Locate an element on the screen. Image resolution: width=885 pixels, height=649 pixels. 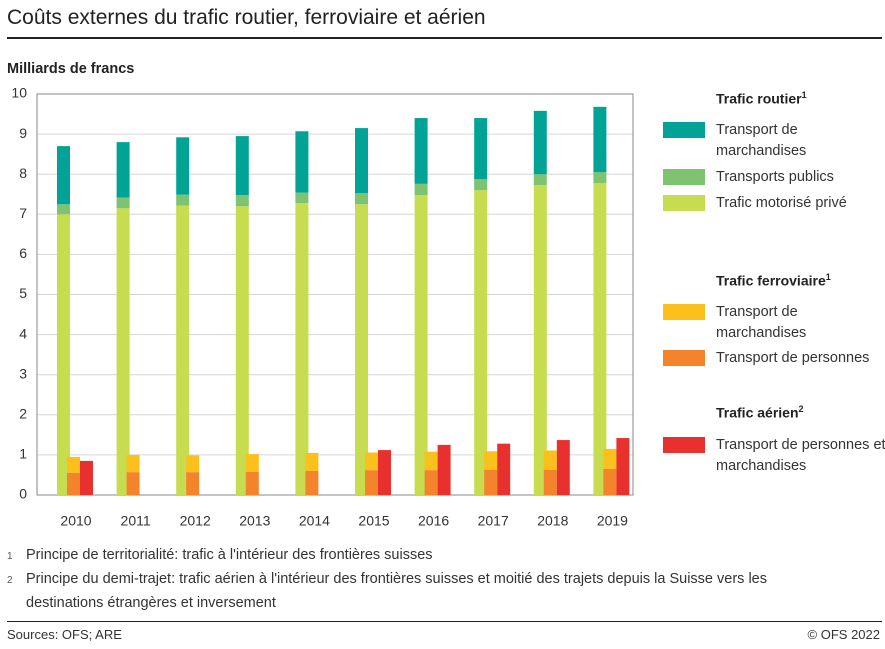
y-tick-label: 3 is located at coordinates (23, 373).